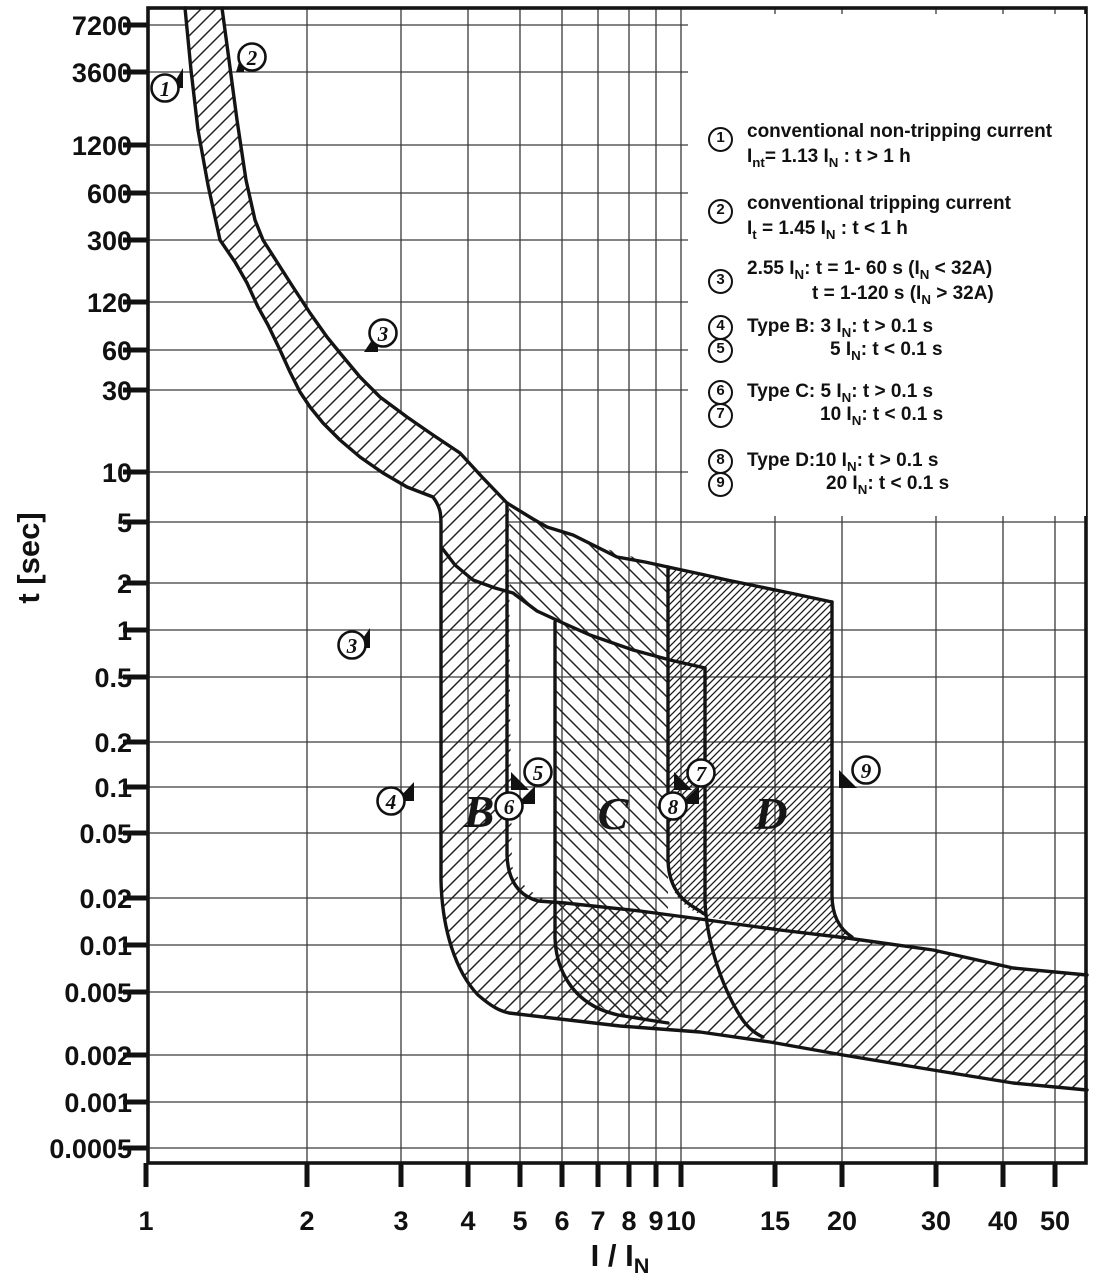  Describe the element at coordinates (98, 993) in the screenshot. I see `tick-label-y-0.005: 0.005` at that location.